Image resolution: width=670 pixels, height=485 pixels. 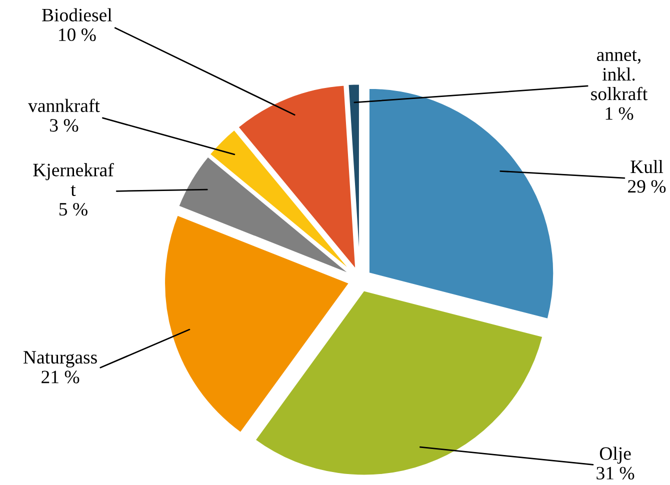 I want to click on slice-label: annet, inkl. solkraft, so click(x=619, y=75).